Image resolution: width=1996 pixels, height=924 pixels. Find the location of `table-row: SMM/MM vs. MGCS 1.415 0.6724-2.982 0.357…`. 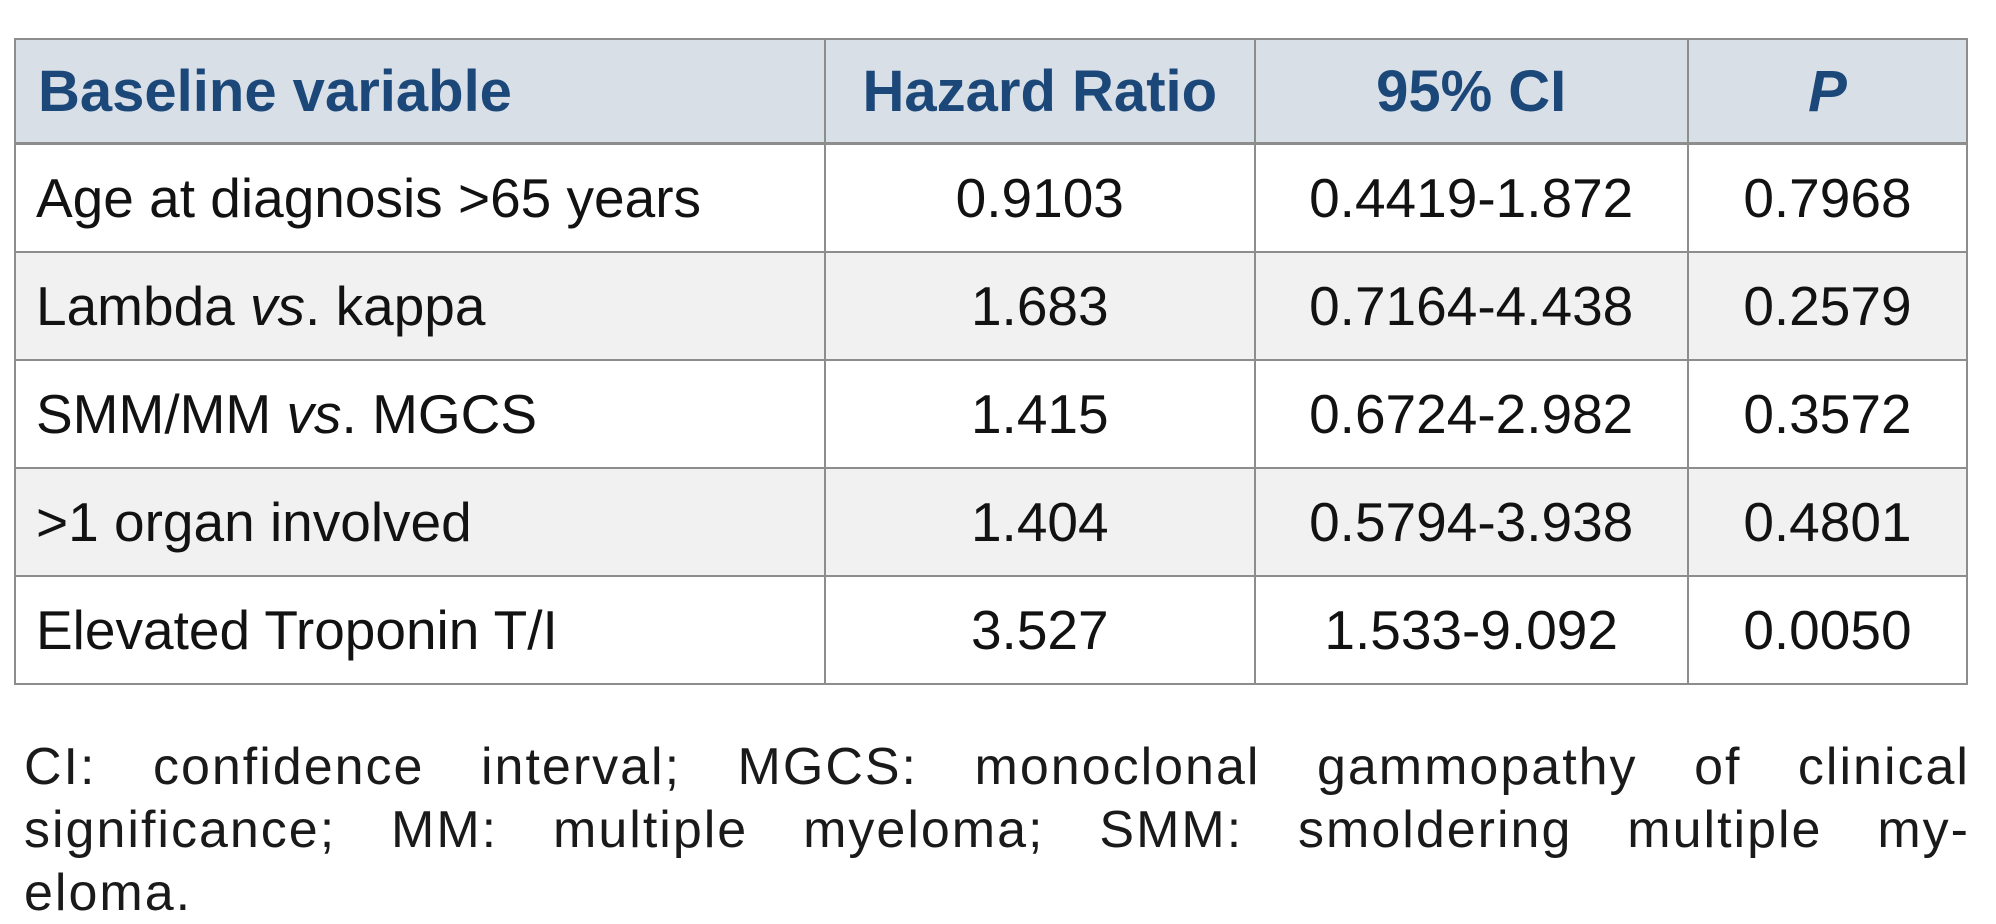

table-row: SMM/MM vs. MGCS 1.415 0.6724-2.982 0.357… is located at coordinates (991, 414).